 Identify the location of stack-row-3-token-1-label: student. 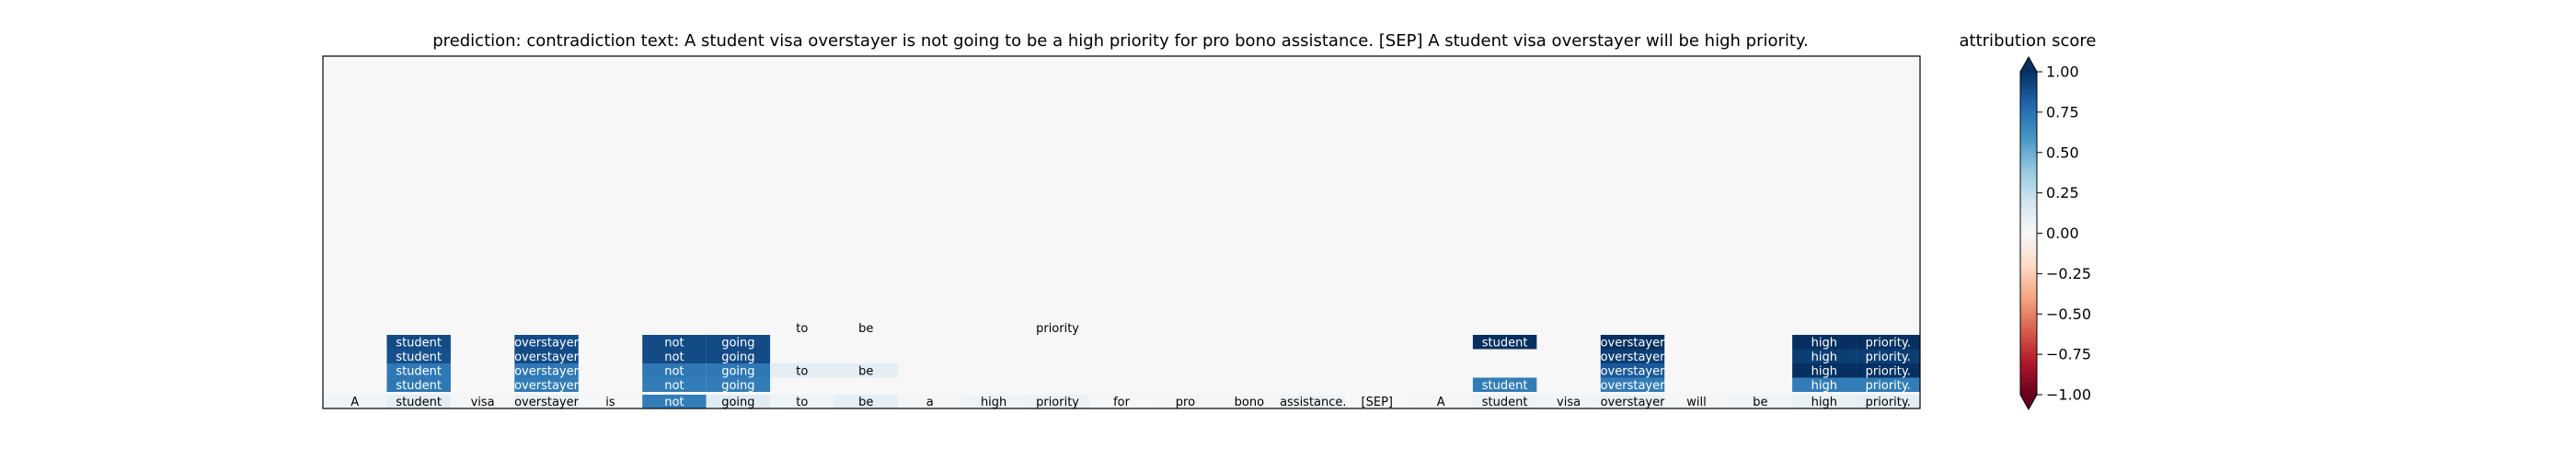
(419, 343).